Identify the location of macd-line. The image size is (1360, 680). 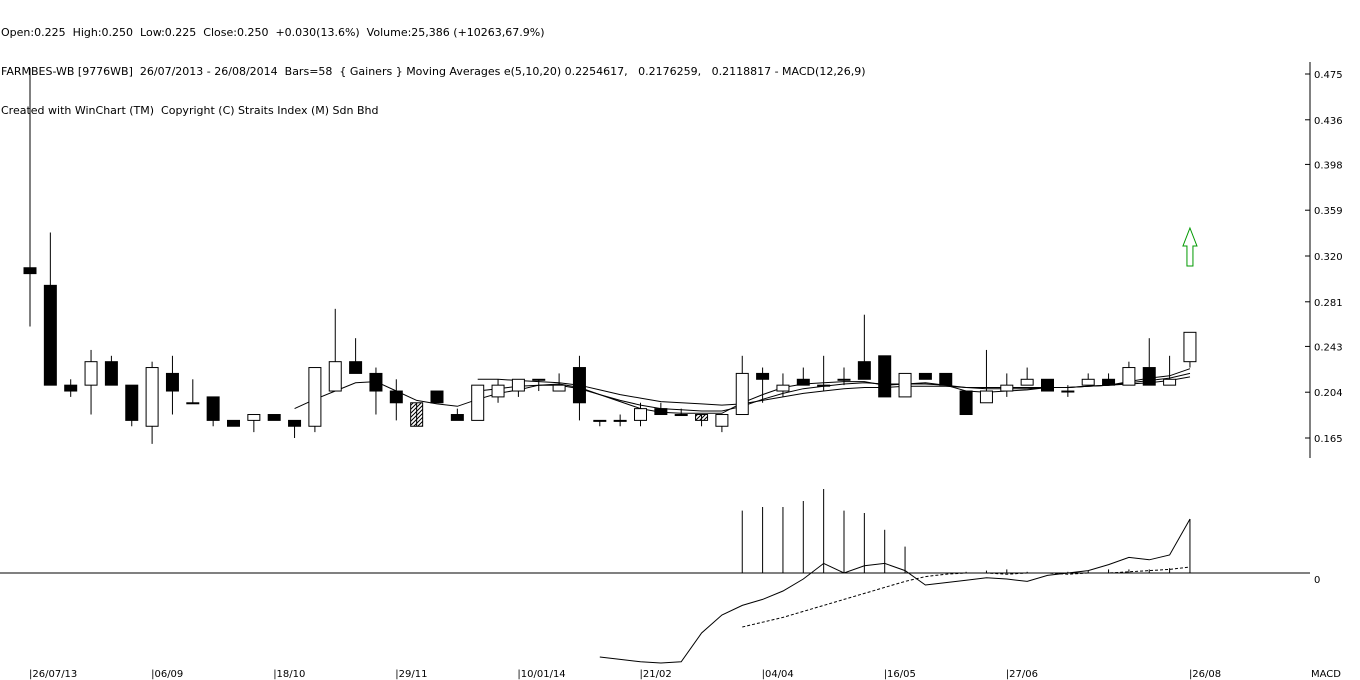
(895, 591).